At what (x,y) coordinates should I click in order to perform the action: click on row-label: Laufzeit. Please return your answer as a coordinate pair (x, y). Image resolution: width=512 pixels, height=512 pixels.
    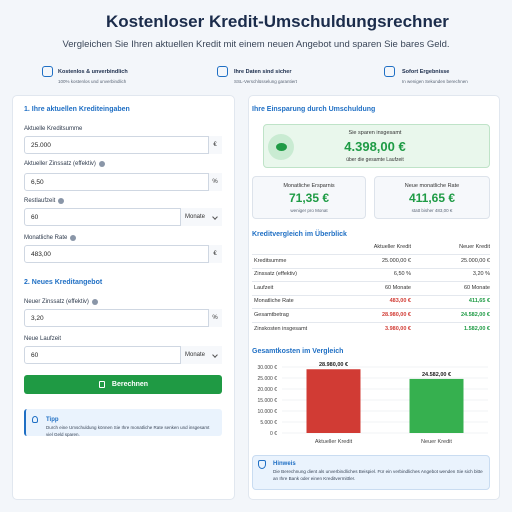
    Looking at the image, I should click on (264, 287).